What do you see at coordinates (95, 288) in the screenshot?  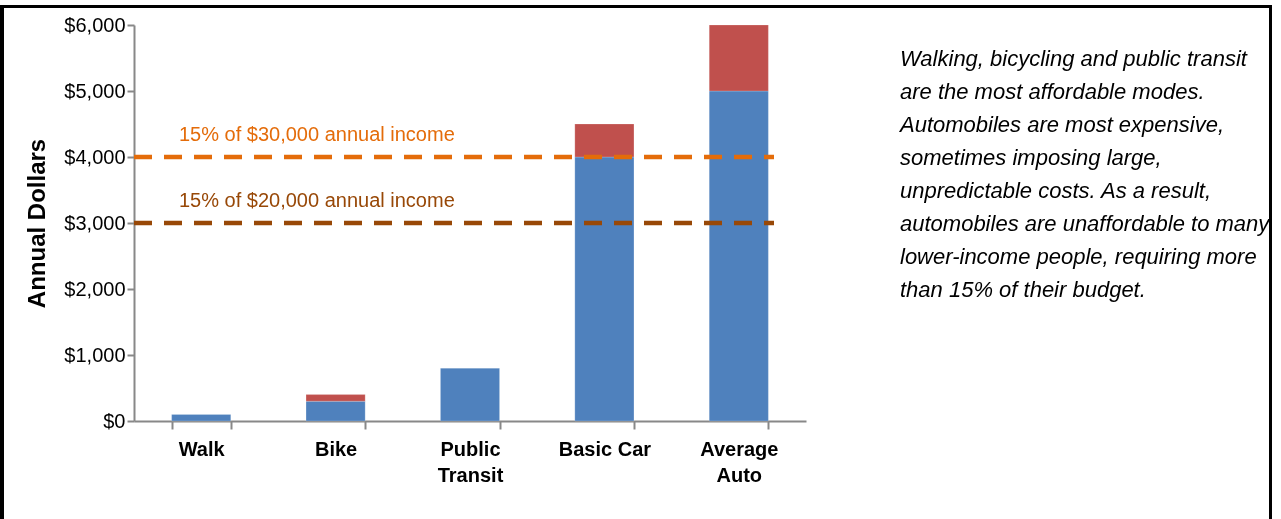 I see `y-tick-label: $2,000` at bounding box center [95, 288].